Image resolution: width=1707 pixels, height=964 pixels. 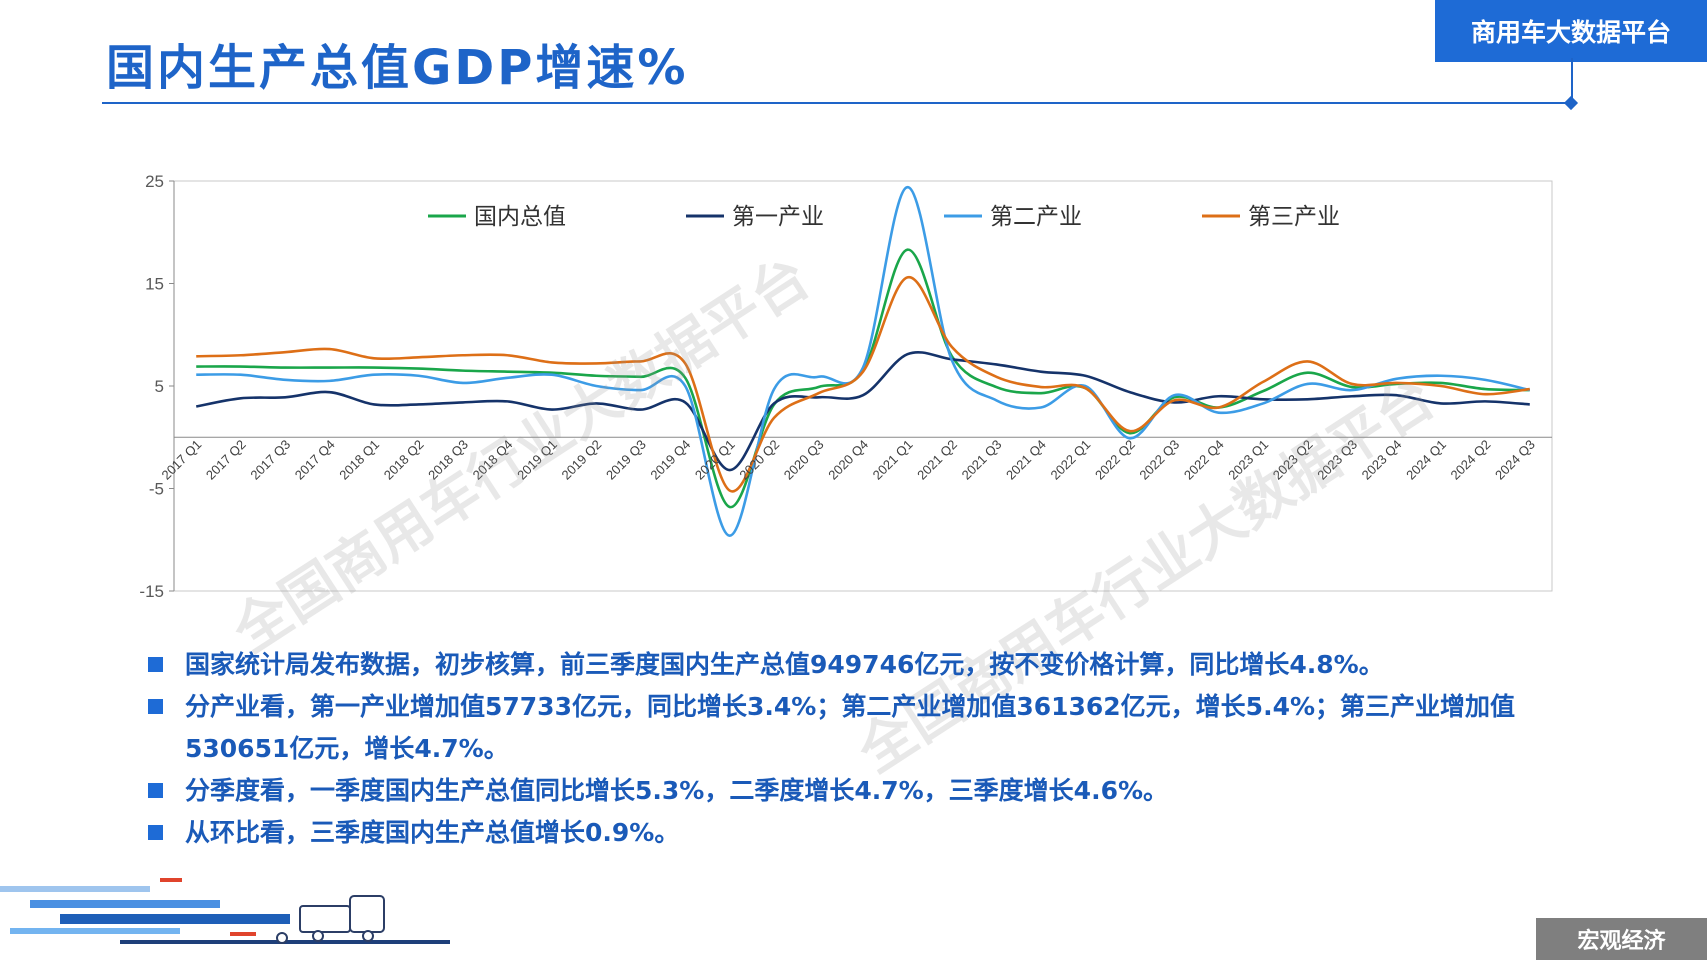 What do you see at coordinates (1294, 217) in the screenshot?
I see `legend-label: 第三产业` at bounding box center [1294, 217].